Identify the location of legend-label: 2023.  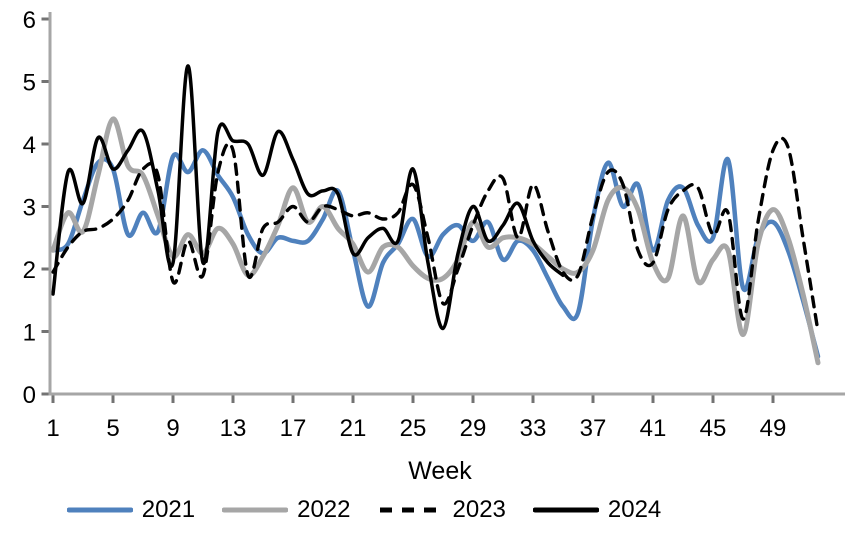
(479, 509).